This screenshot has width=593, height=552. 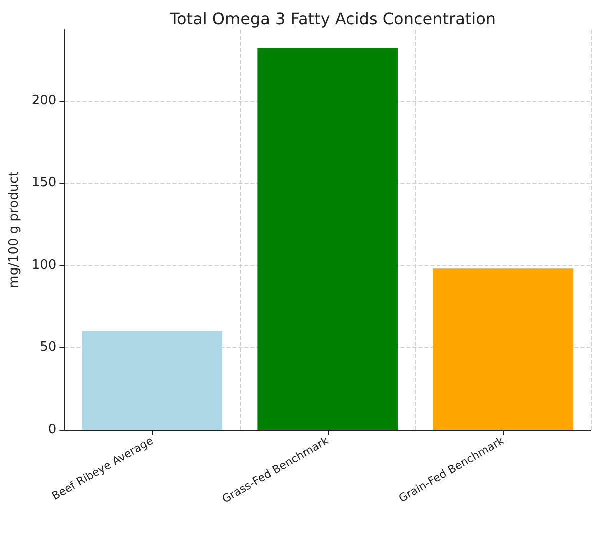 I want to click on y-tick-label: 0, so click(x=52, y=430).